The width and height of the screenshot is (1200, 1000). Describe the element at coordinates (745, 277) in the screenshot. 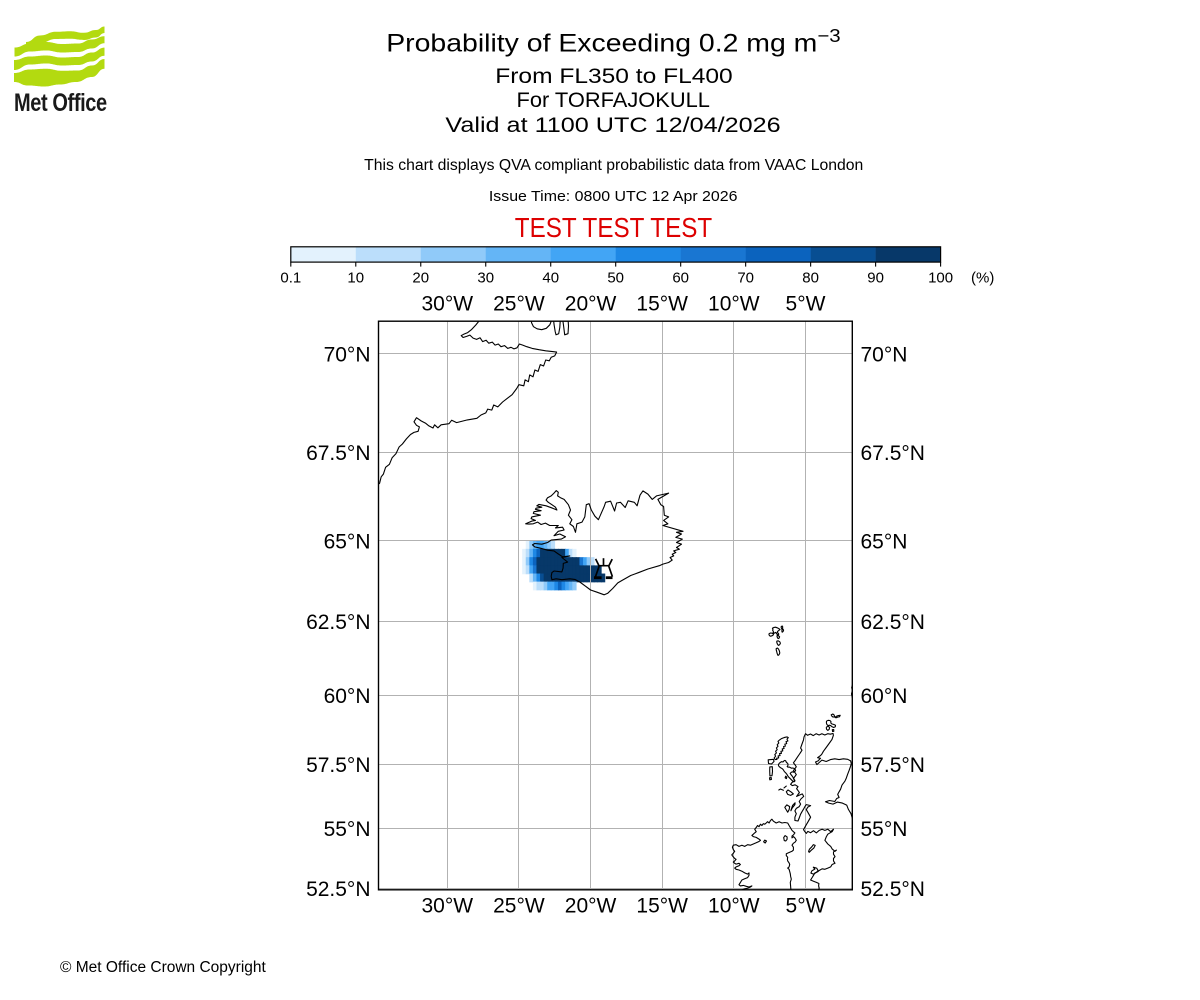

I see `svg-text: 70` at that location.